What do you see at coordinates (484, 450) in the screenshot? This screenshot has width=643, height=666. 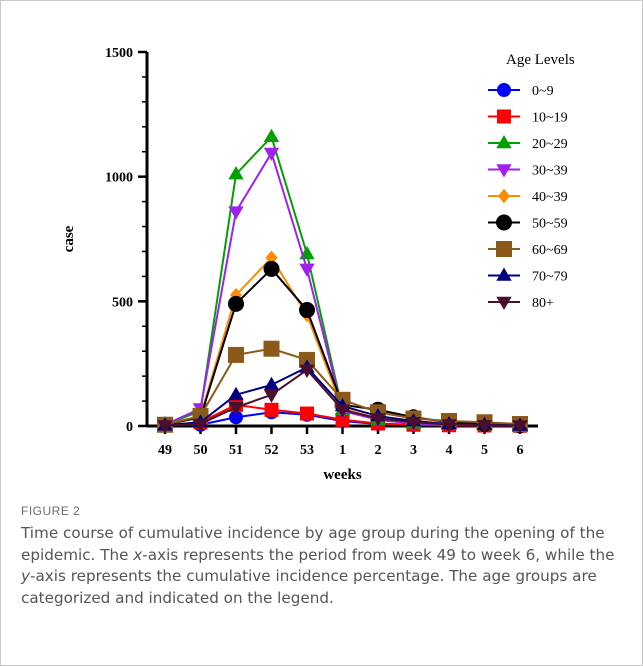 I see `x-tick-label: 5` at bounding box center [484, 450].